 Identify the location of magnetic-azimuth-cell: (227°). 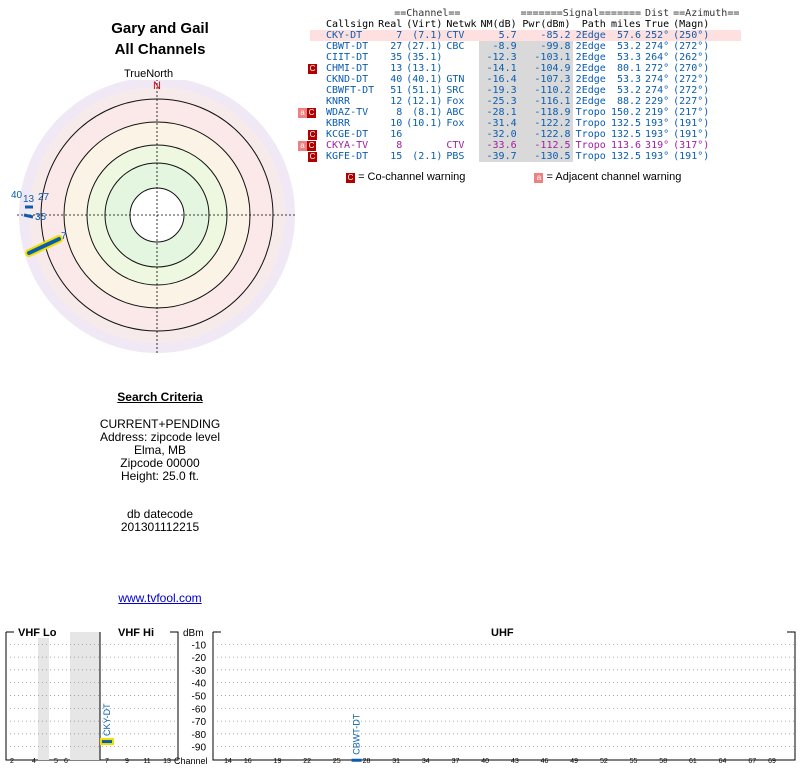
(691, 101).